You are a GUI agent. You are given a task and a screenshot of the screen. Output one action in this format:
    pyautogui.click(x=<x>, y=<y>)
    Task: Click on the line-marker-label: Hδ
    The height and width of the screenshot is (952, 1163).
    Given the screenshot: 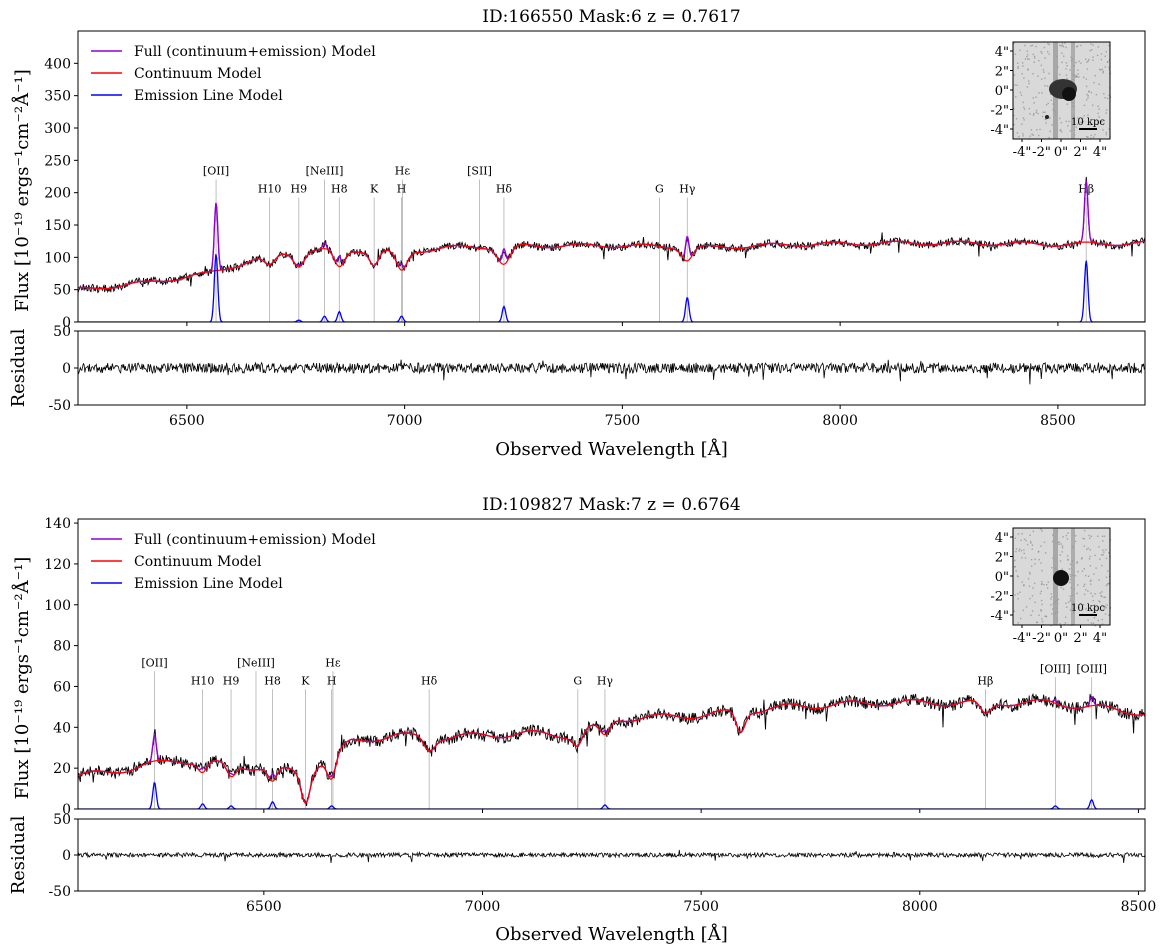 What is the action you would take?
    pyautogui.click(x=429, y=680)
    